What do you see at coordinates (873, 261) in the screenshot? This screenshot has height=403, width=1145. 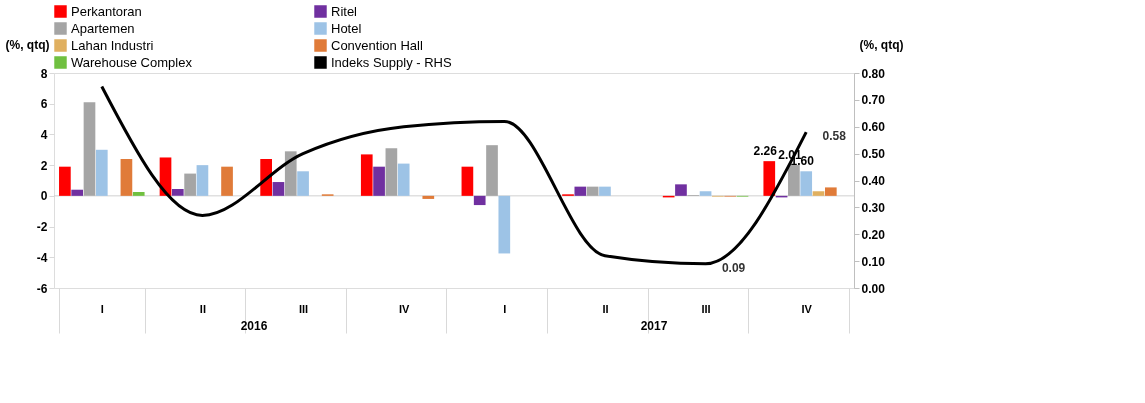 I see `y2-tick-label: 0.10` at bounding box center [873, 261].